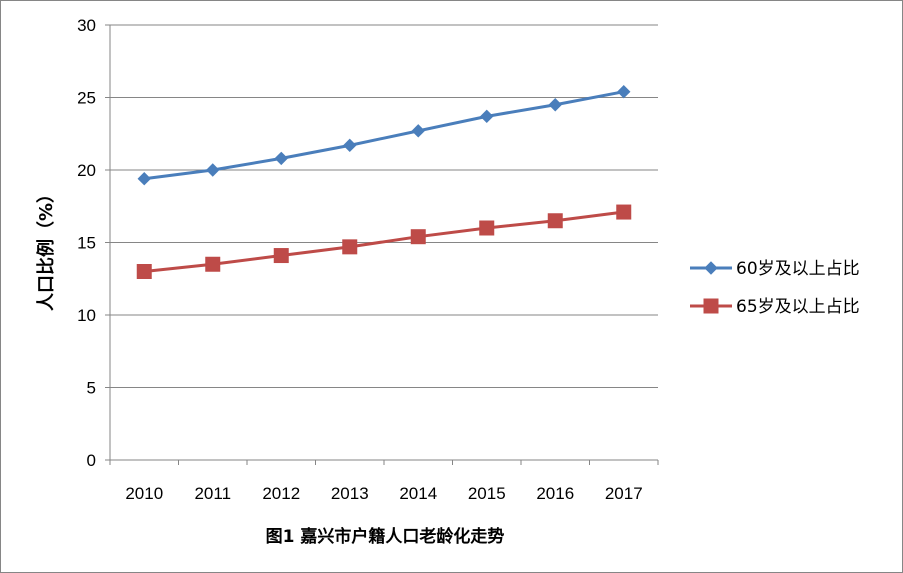  Describe the element at coordinates (212, 493) in the screenshot. I see `x-tick-label-2011: 2011` at that location.